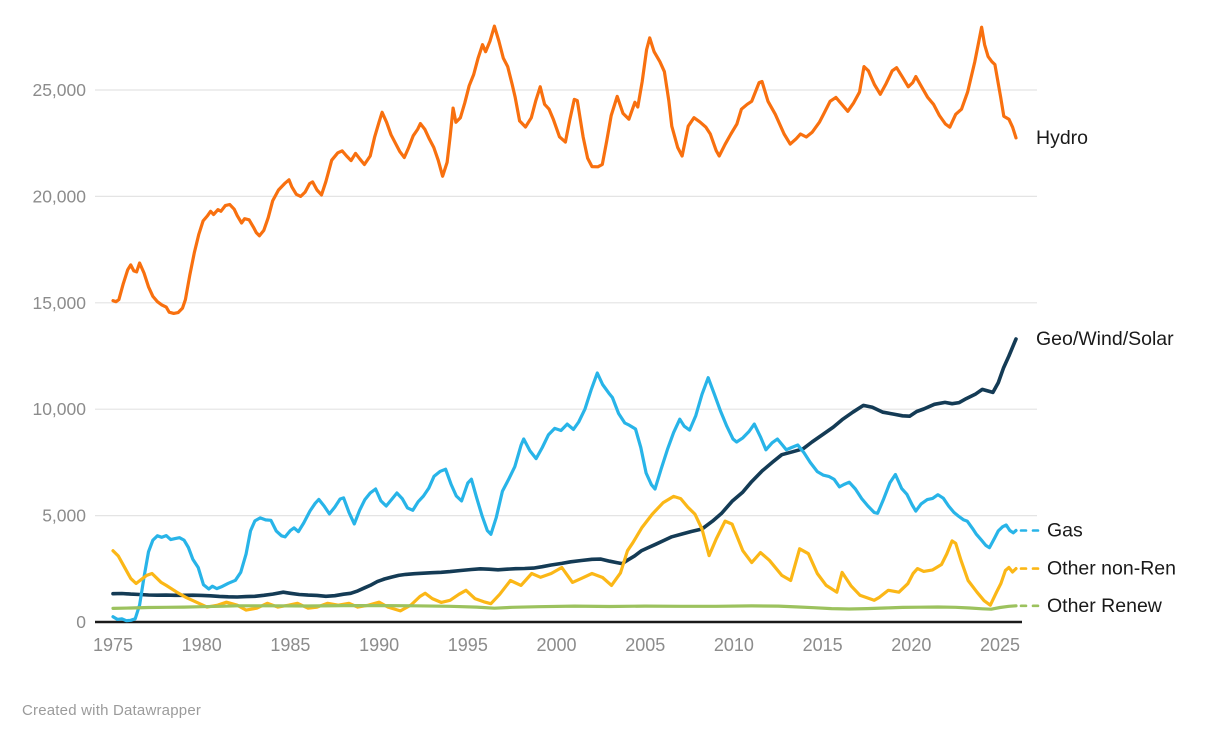  Describe the element at coordinates (564, 553) in the screenshot. I see `series-line-other-non-ren` at that location.